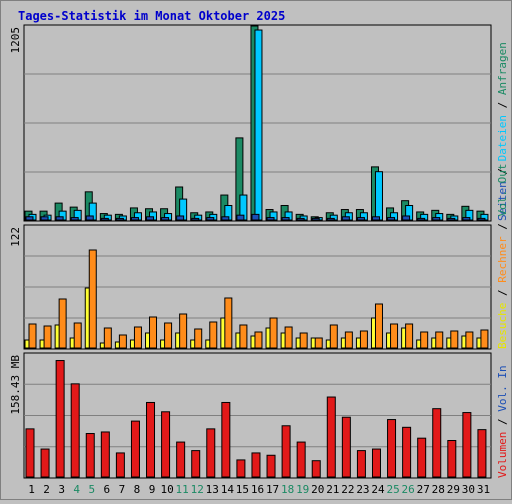  I want to click on y-max-label: 158.43 MB, so click(15, 385).